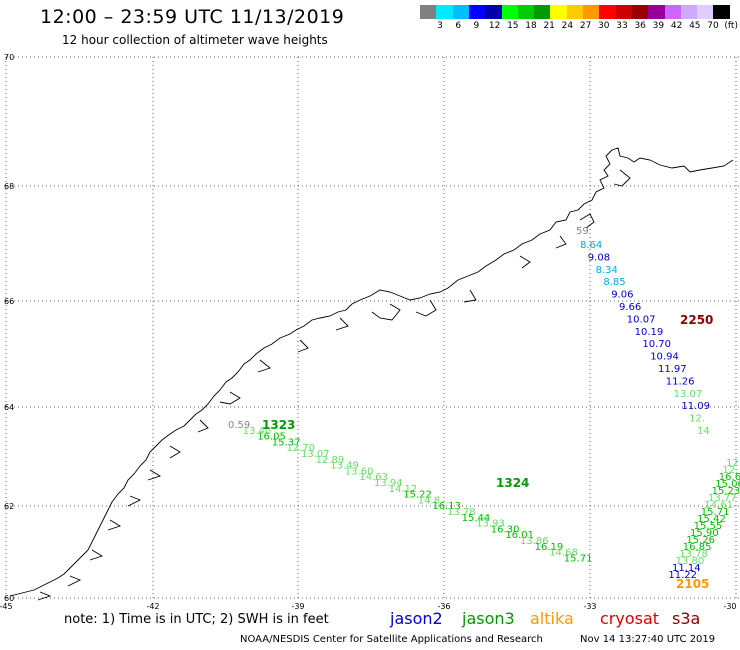  Describe the element at coordinates (446, 506) in the screenshot. I see `wave-height-value: 16.13` at that location.